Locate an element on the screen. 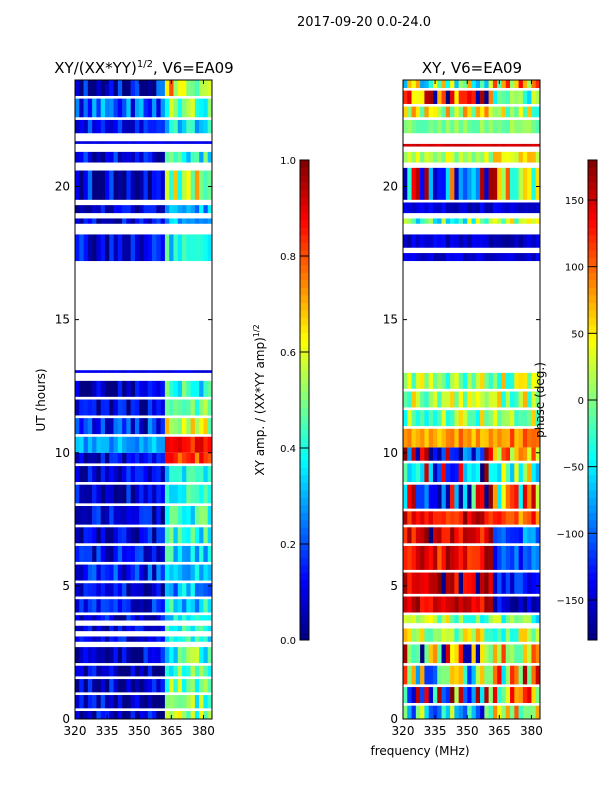 The image size is (600, 804). y-tick-label: 15 is located at coordinates (390, 320).